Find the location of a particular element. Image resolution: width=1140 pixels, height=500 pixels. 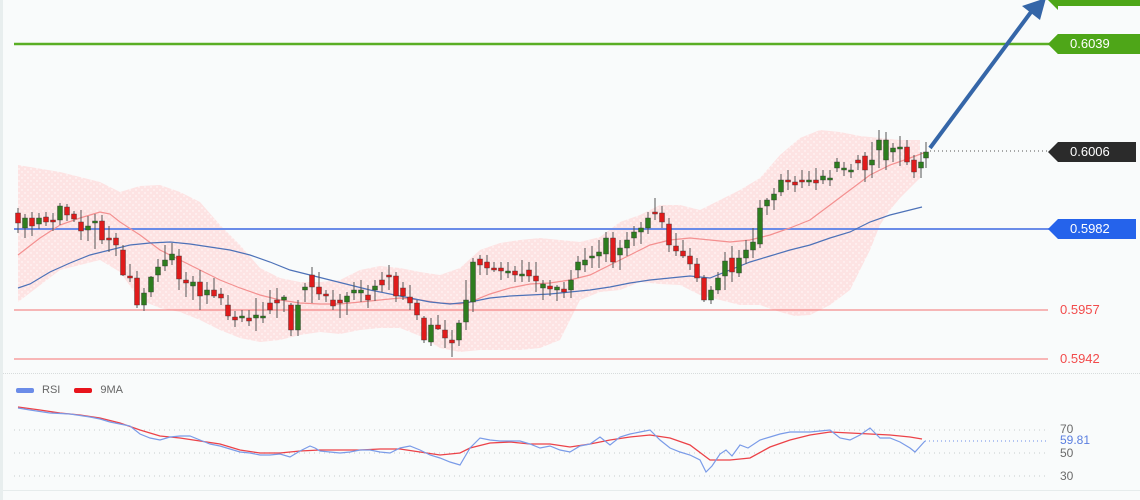

price-label-support-1: 0.5957 is located at coordinates (1080, 309).